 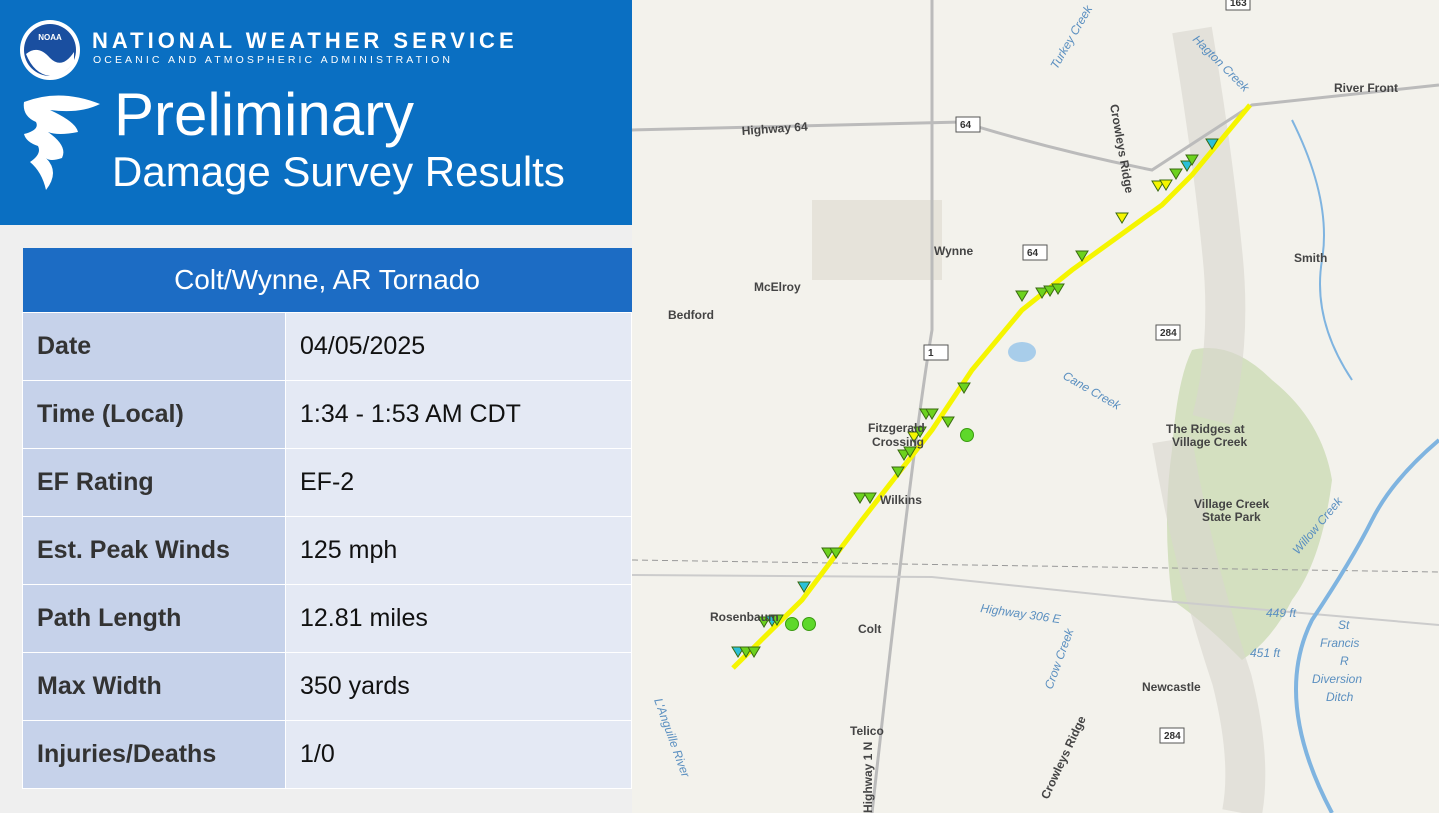 I want to click on map-label: R, so click(x=1344, y=661).